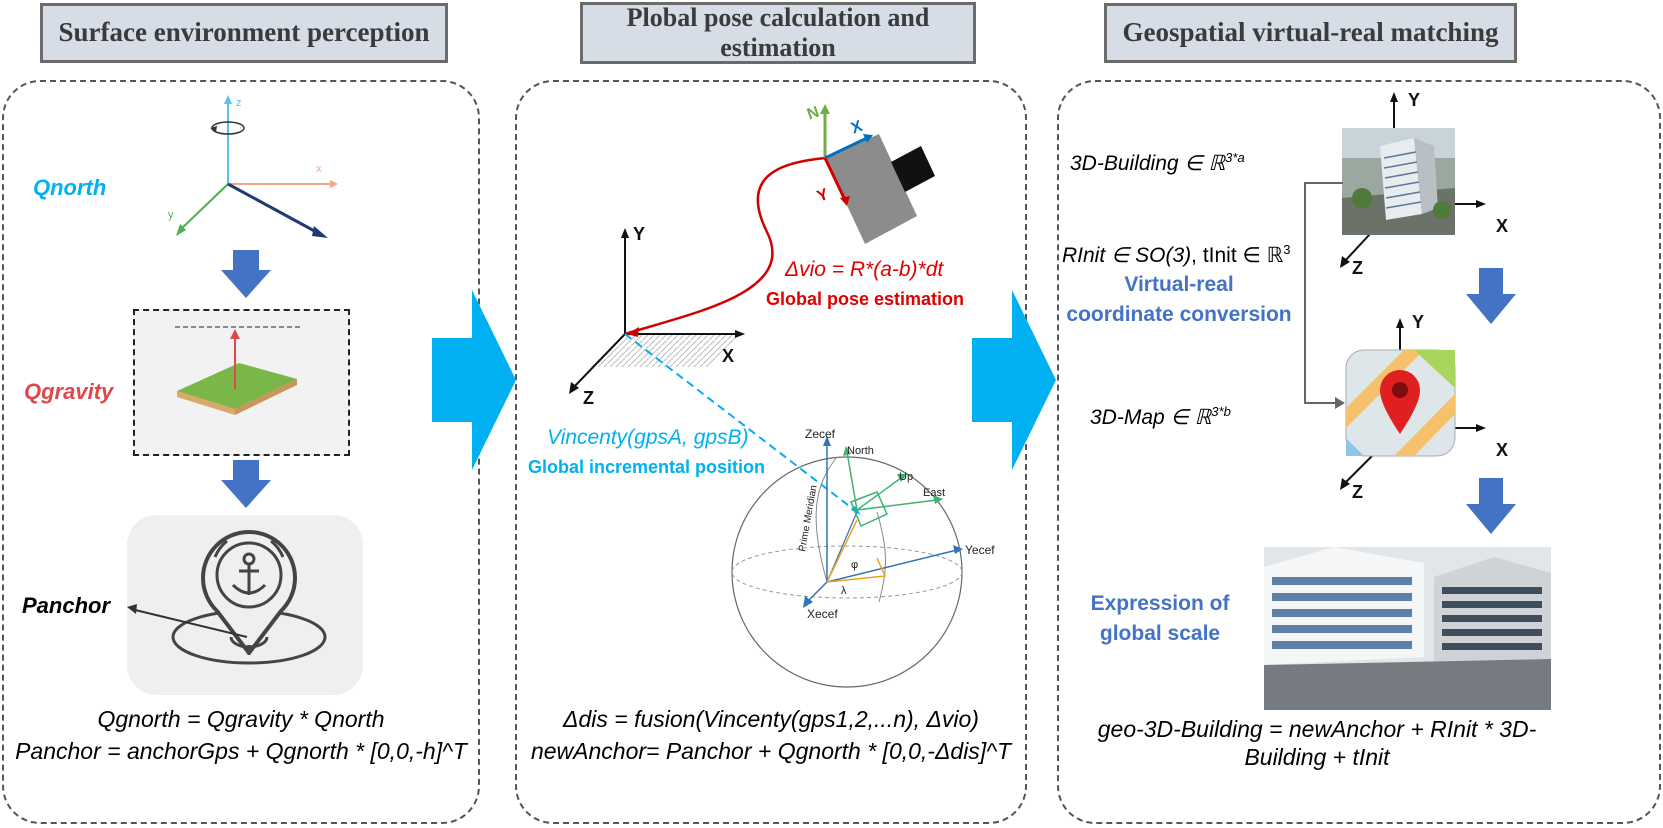  Describe the element at coordinates (1179, 284) in the screenshot. I see `vr-conversion-line1: Virtual-real` at that location.